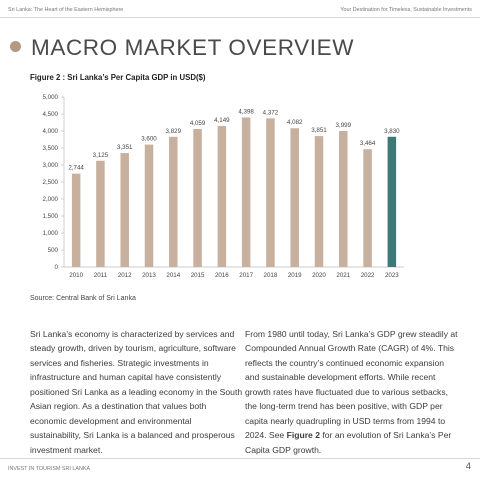 The width and height of the screenshot is (480, 480). What do you see at coordinates (125, 147) in the screenshot?
I see `data-label: 3,351` at bounding box center [125, 147].